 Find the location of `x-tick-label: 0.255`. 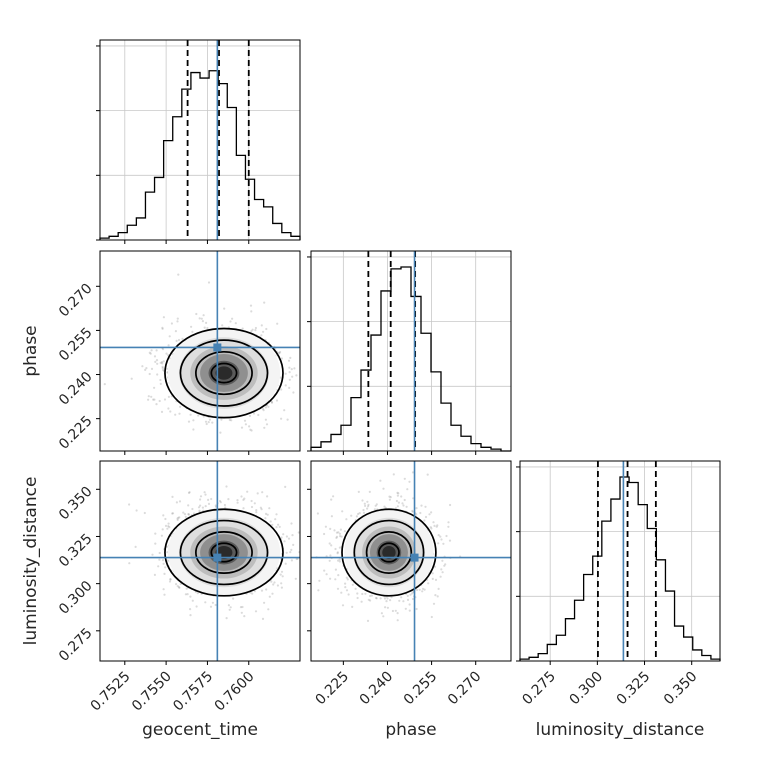

x-tick-label: 0.255 is located at coordinates (421, 689).